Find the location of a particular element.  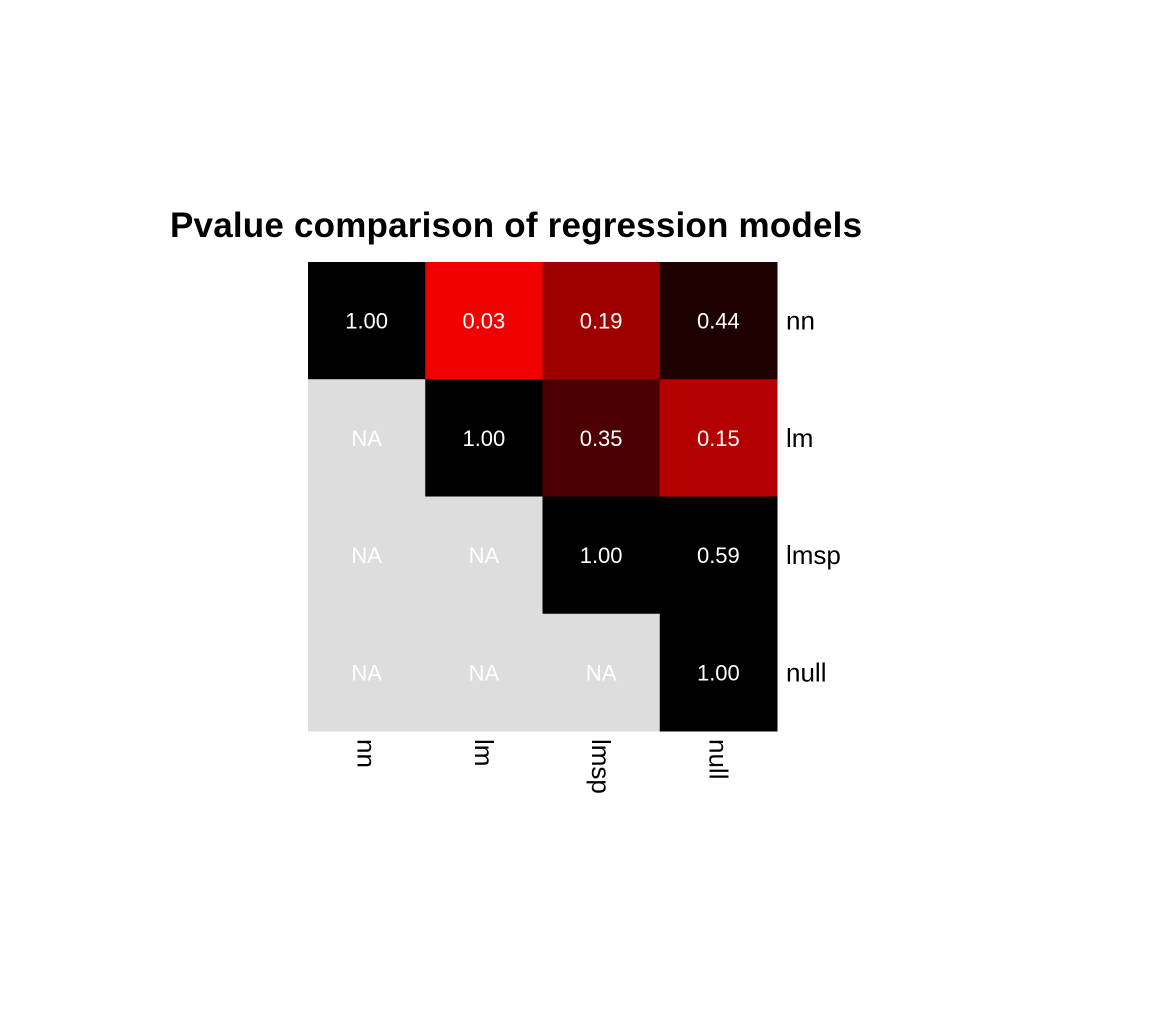

row-label-null: null is located at coordinates (806, 672).